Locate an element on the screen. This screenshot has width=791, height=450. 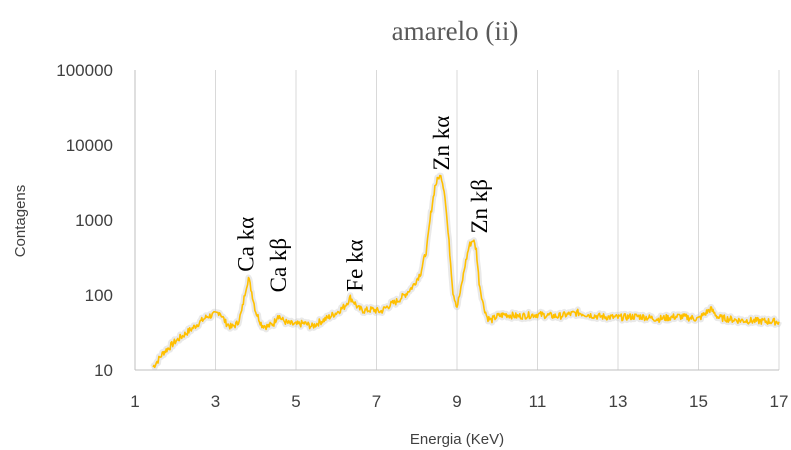
peak-annotations: Ca kα Ca kβ Fe kα Zn kα Zn kβ is located at coordinates (363, 204).